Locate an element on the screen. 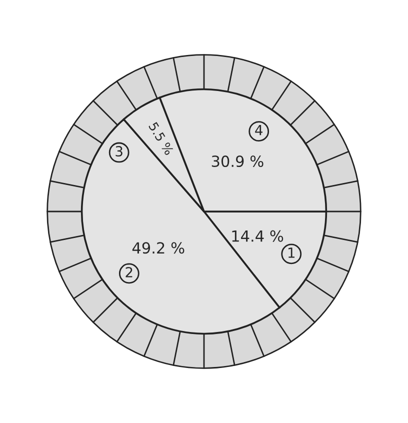 The width and height of the screenshot is (408, 423). legend-label: 3 is located at coordinates (119, 151).